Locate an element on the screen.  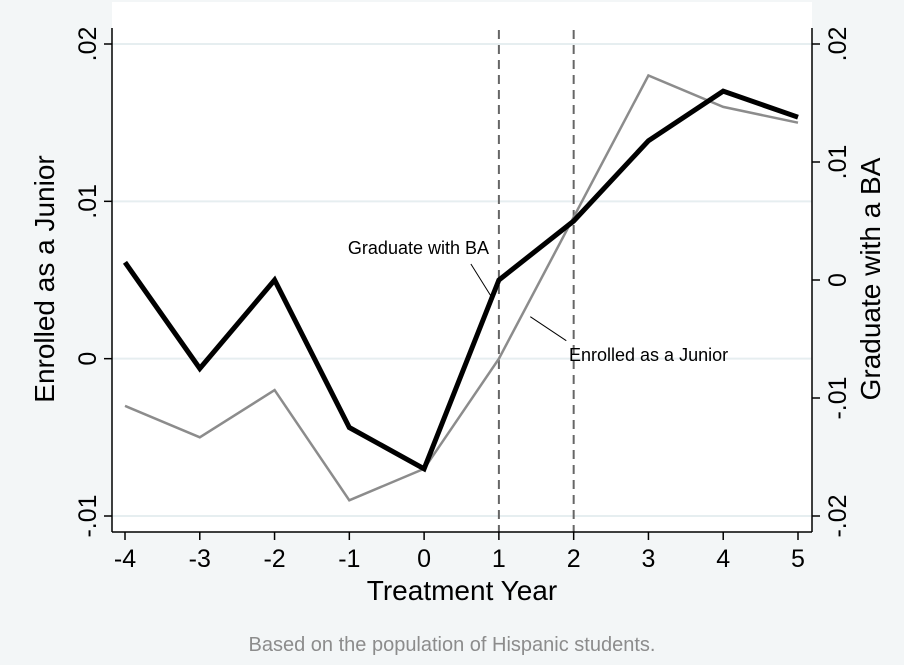
left-y-tick-label: .02 is located at coordinates (88, 44).